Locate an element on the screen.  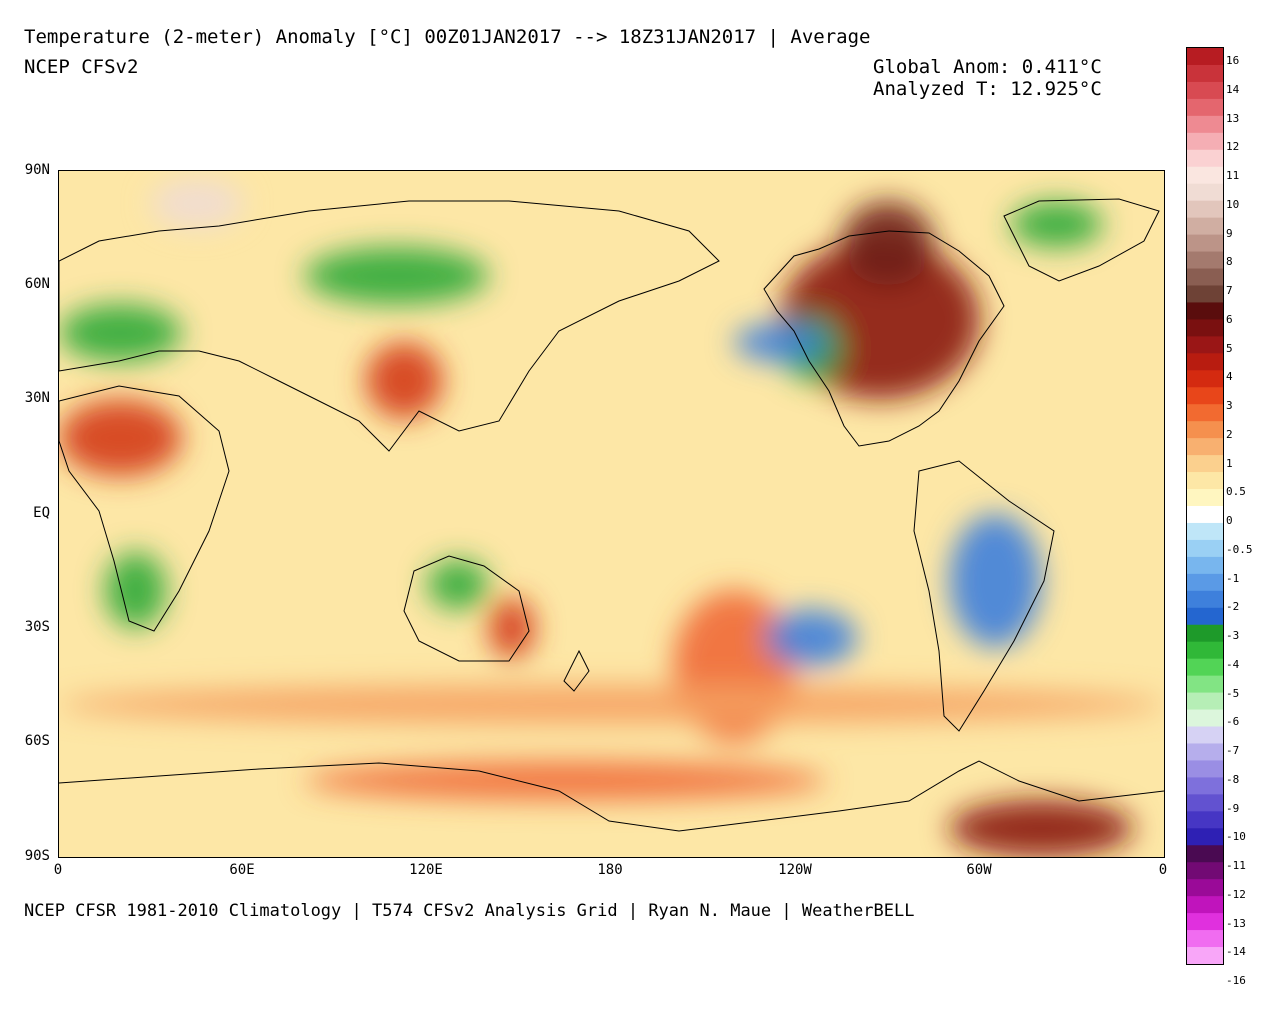
colorbar-label: -6 is located at coordinates (1233, 722).